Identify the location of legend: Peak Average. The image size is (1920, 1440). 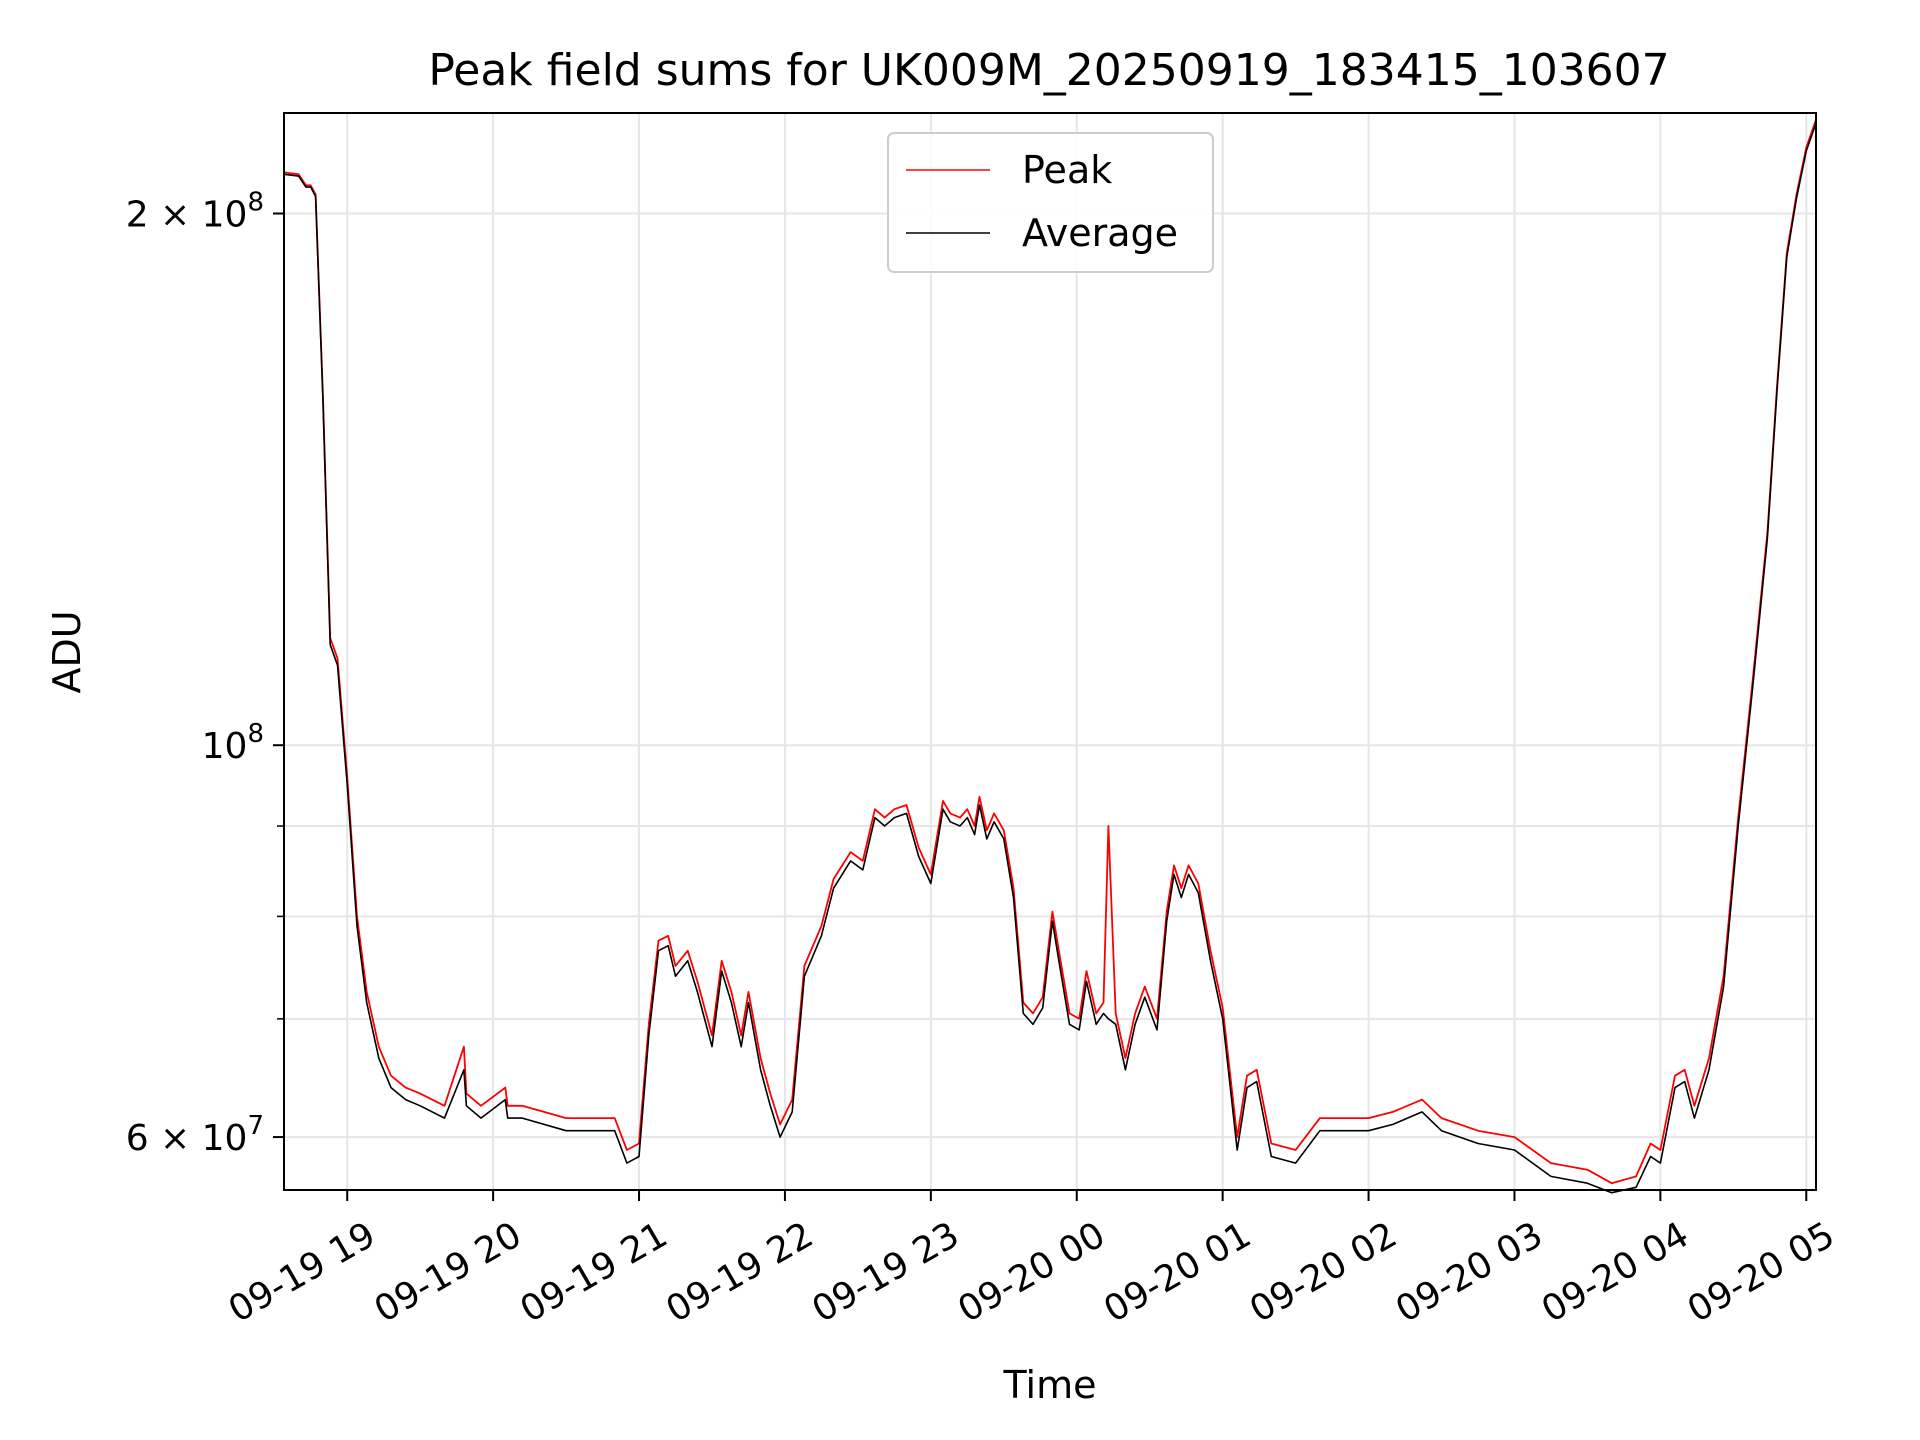
(1050, 202).